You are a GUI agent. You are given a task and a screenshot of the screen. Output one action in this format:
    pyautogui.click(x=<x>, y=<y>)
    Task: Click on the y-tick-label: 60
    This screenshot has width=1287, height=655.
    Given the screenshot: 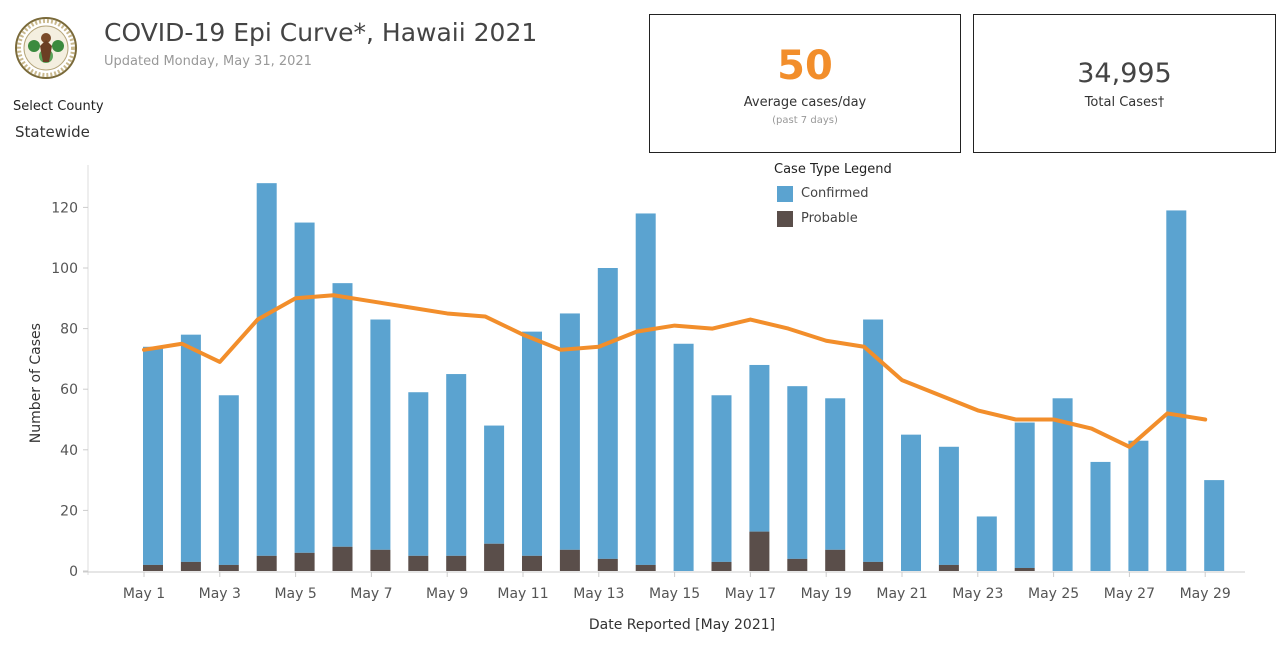 What is the action you would take?
    pyautogui.click(x=69, y=390)
    